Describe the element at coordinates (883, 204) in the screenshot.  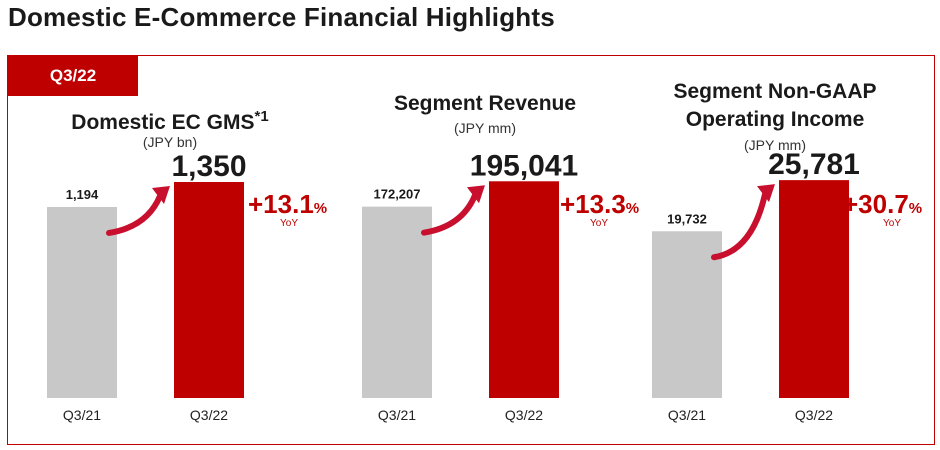
I see `growth-rate: +30.7%` at that location.